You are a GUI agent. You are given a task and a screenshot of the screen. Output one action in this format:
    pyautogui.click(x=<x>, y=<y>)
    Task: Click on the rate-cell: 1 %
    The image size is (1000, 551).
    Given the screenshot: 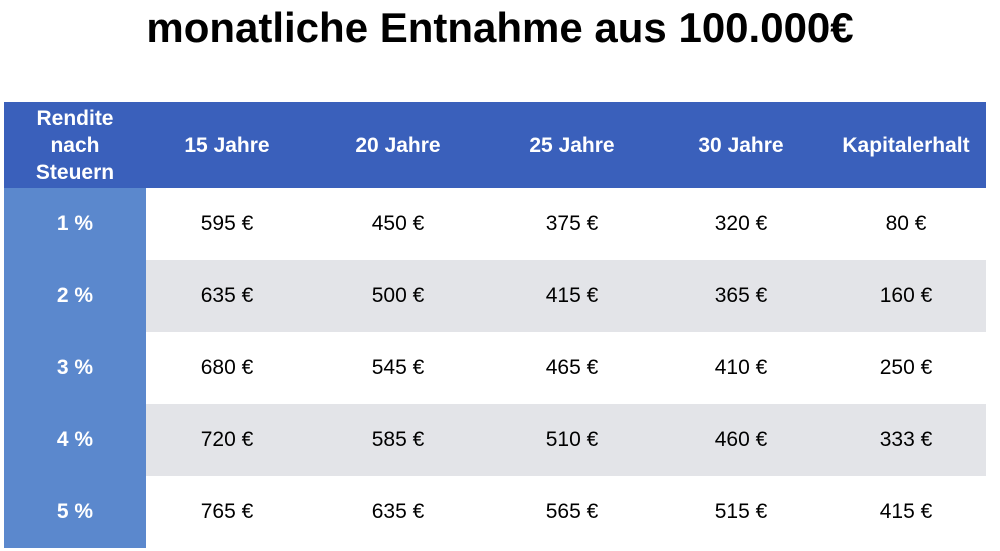 What is the action you would take?
    pyautogui.click(x=75, y=224)
    